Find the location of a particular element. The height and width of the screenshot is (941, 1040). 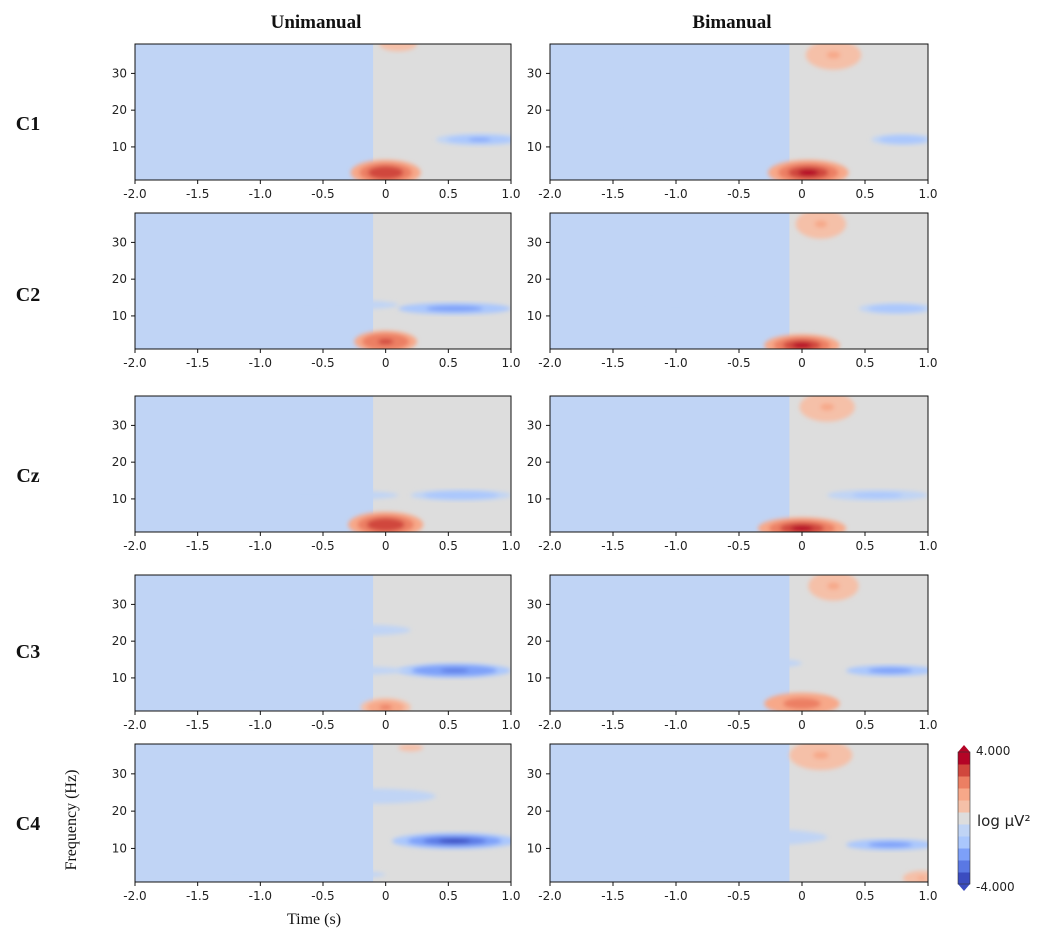

row-label-c1: C1 is located at coordinates (28, 124).